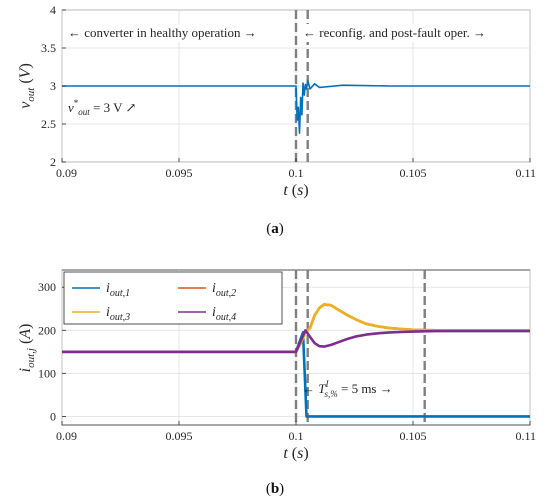 This screenshot has height=500, width=550. What do you see at coordinates (66, 436) in the screenshot?
I see `panel-b-xtick-label: 0.09` at bounding box center [66, 436].